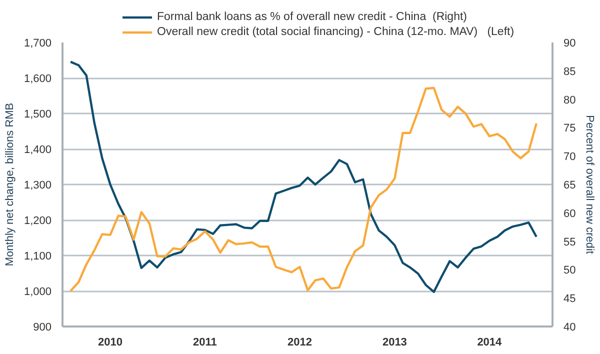 This screenshot has height=354, width=600. Describe the element at coordinates (42, 328) in the screenshot. I see `y-tick-label: 900` at that location.